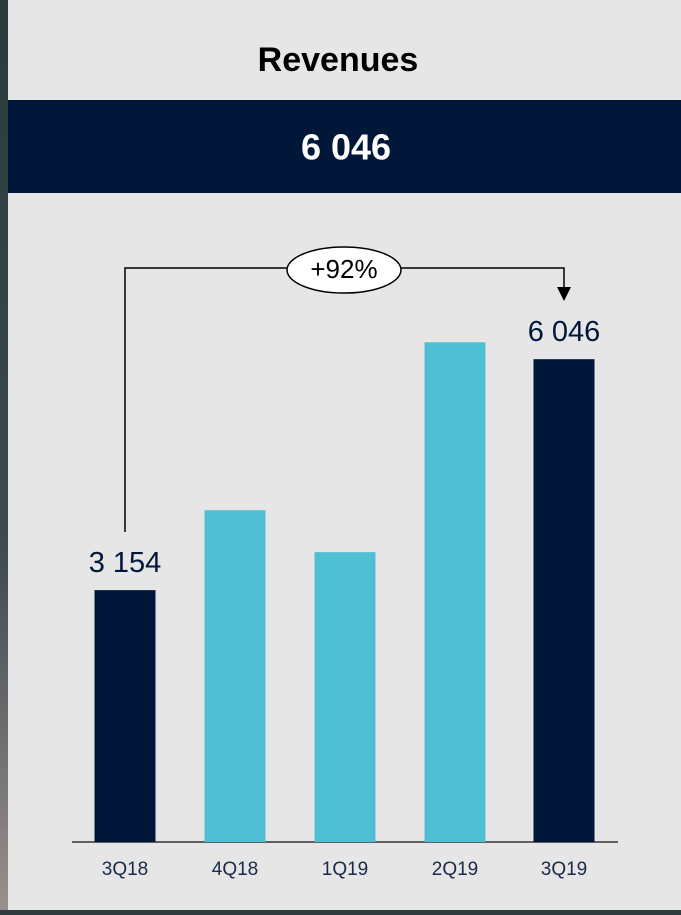  I want to click on highlight-band, so click(344, 146).